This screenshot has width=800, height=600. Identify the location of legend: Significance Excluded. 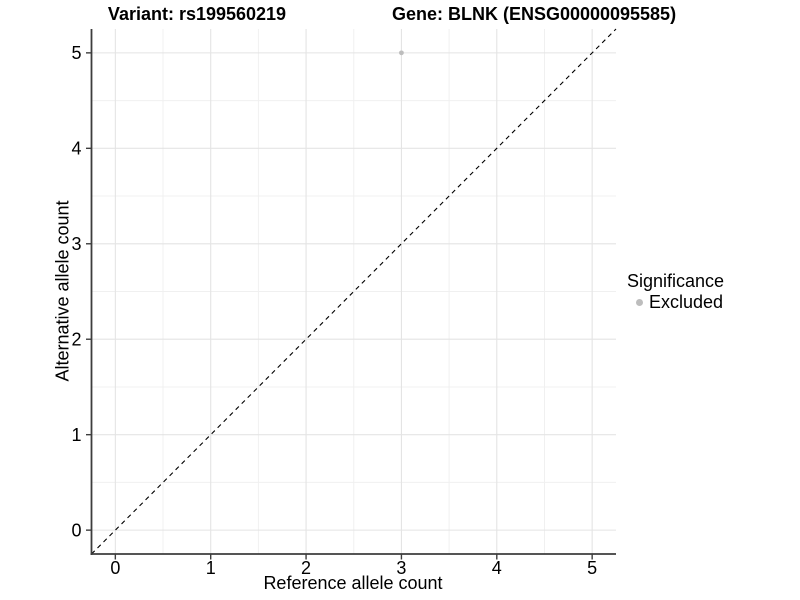
(675, 291).